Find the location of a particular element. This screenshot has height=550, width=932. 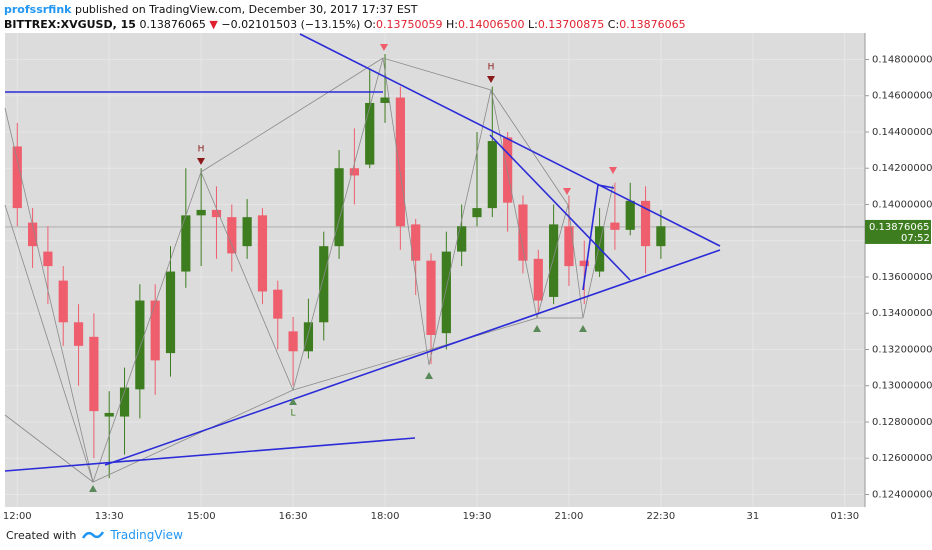

o: 0.13750059 is located at coordinates (409, 24).